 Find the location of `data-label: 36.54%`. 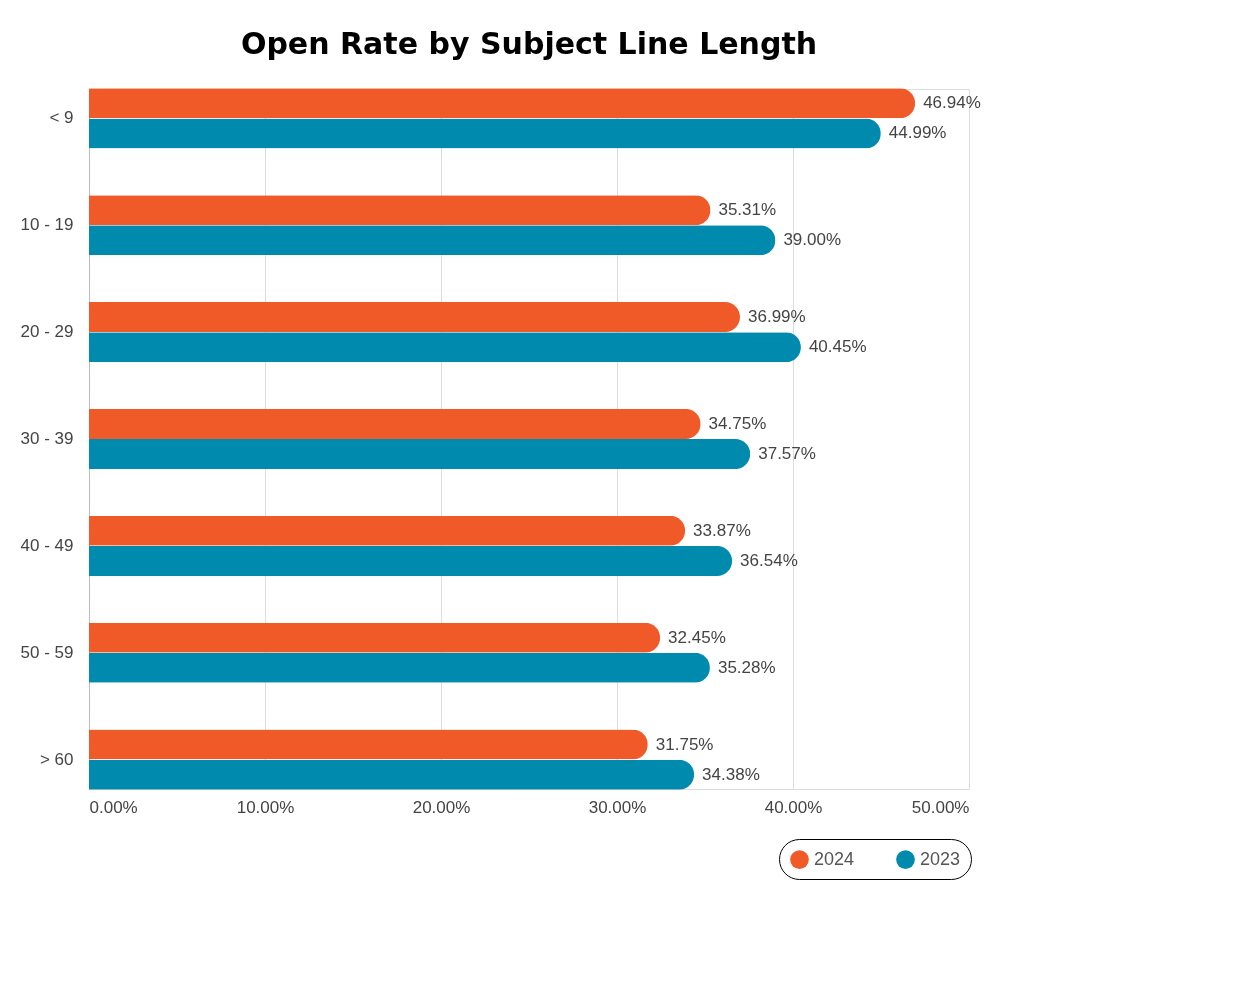

data-label: 36.54% is located at coordinates (769, 560).